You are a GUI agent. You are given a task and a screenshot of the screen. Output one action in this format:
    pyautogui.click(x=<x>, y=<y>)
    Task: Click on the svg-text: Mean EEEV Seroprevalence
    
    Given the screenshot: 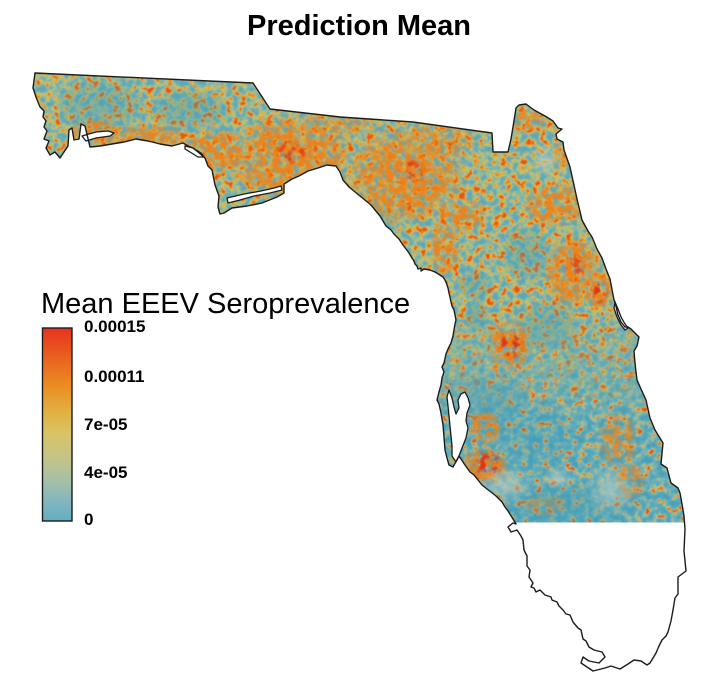 What is the action you would take?
    pyautogui.click(x=225, y=304)
    